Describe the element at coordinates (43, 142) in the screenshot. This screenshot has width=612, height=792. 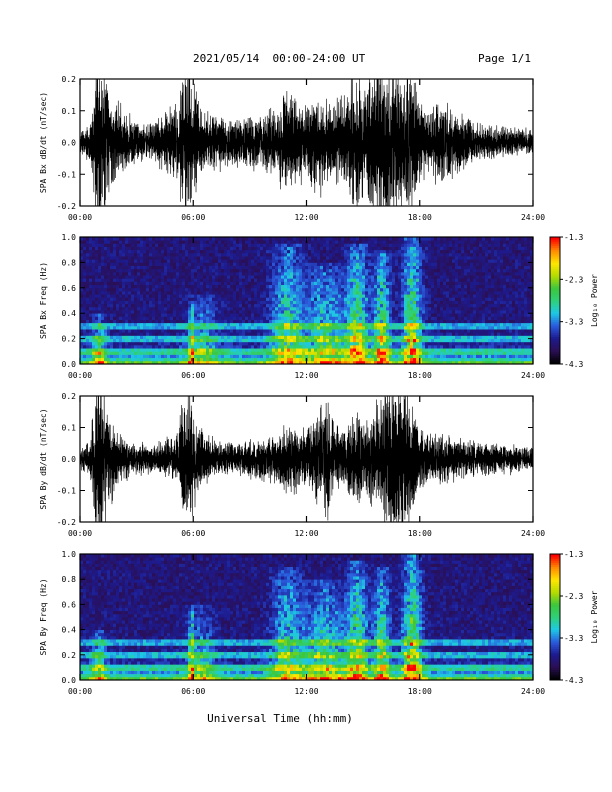
I see `y-axis-label: SPA Bx dB/dt (nT/sec)` at that location.